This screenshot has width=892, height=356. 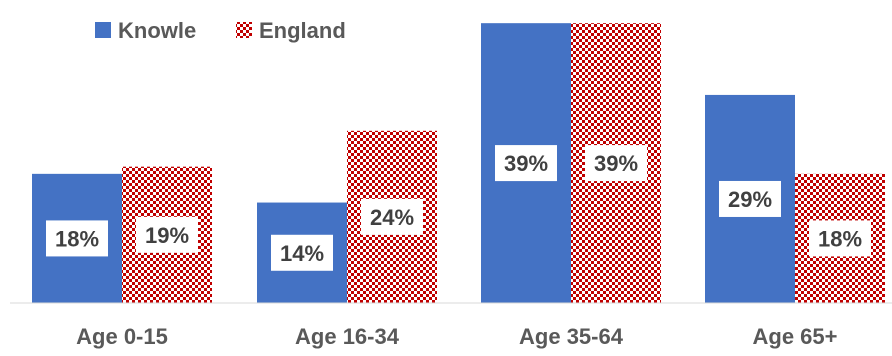 I want to click on svg-text: 24%, so click(x=392, y=217).